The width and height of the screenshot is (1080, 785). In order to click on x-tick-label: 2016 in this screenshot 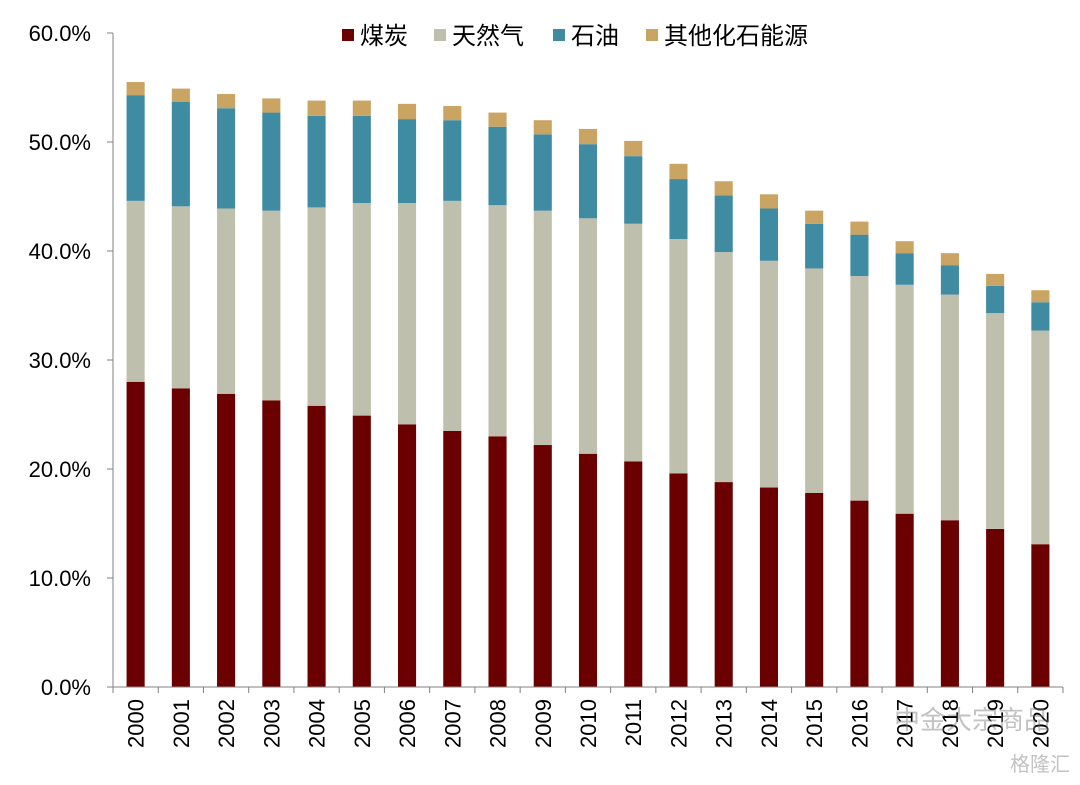, I will do `click(859, 723)`.